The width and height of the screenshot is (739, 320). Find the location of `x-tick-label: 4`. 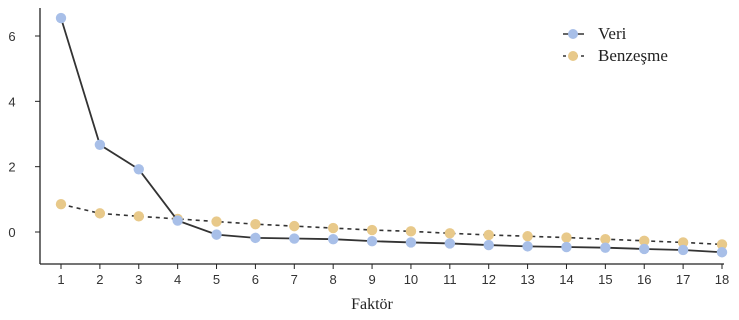

x-tick-label: 4 is located at coordinates (177, 279).